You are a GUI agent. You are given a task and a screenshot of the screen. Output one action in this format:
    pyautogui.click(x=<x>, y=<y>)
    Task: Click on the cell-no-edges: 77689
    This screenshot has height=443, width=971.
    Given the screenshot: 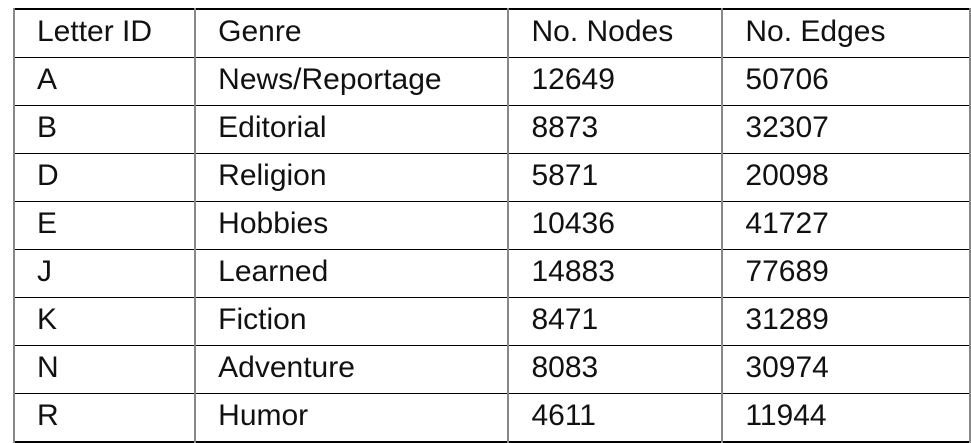 What is the action you would take?
    pyautogui.click(x=846, y=273)
    